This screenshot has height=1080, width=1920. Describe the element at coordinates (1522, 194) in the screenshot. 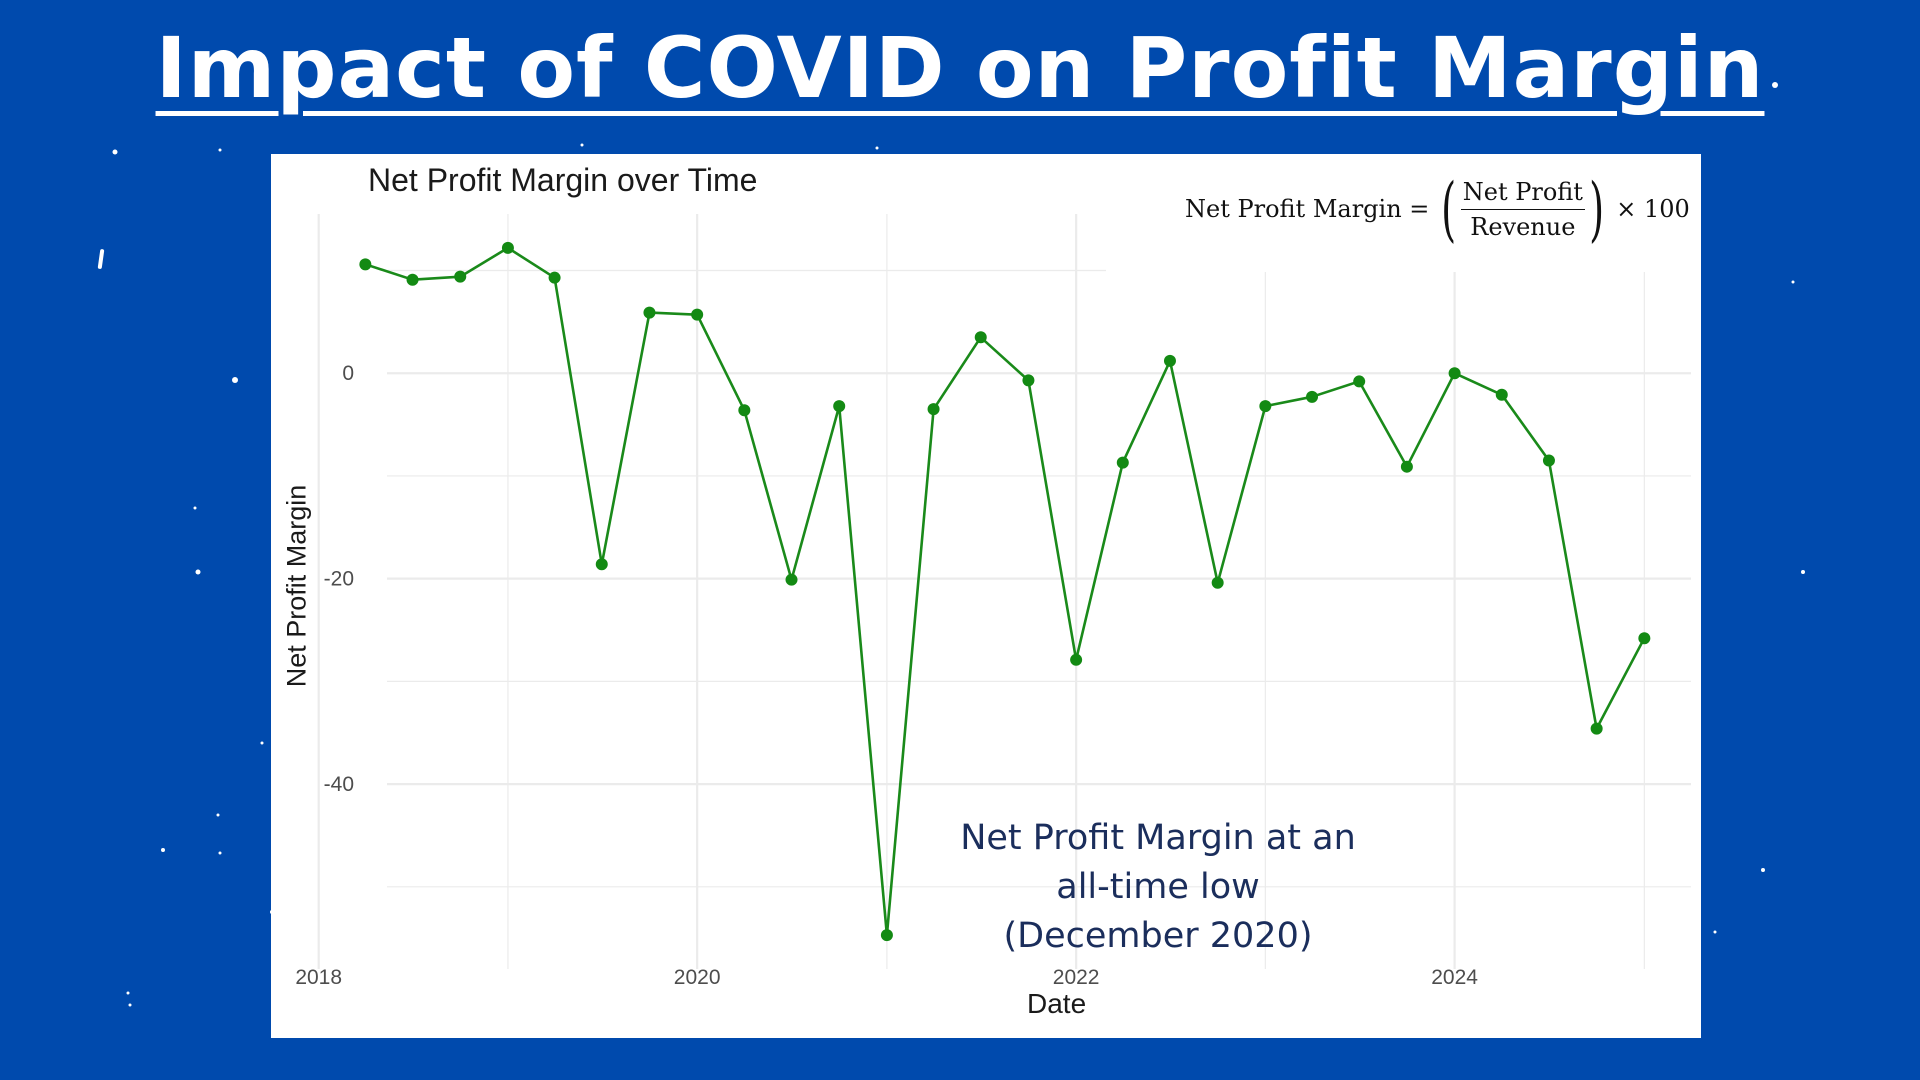

I see `formula-numerator: Net Profit` at that location.